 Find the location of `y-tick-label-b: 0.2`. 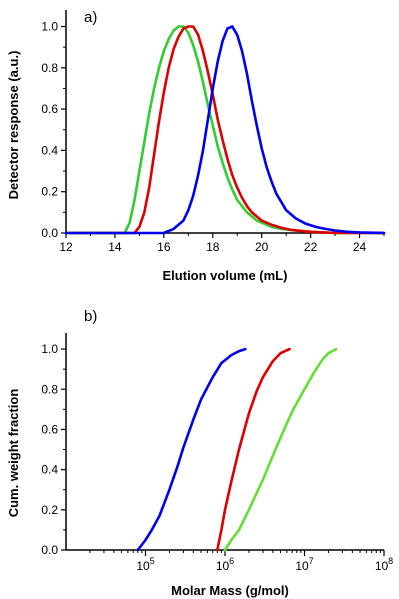

y-tick-label-b: 0.2 is located at coordinates (49, 510).